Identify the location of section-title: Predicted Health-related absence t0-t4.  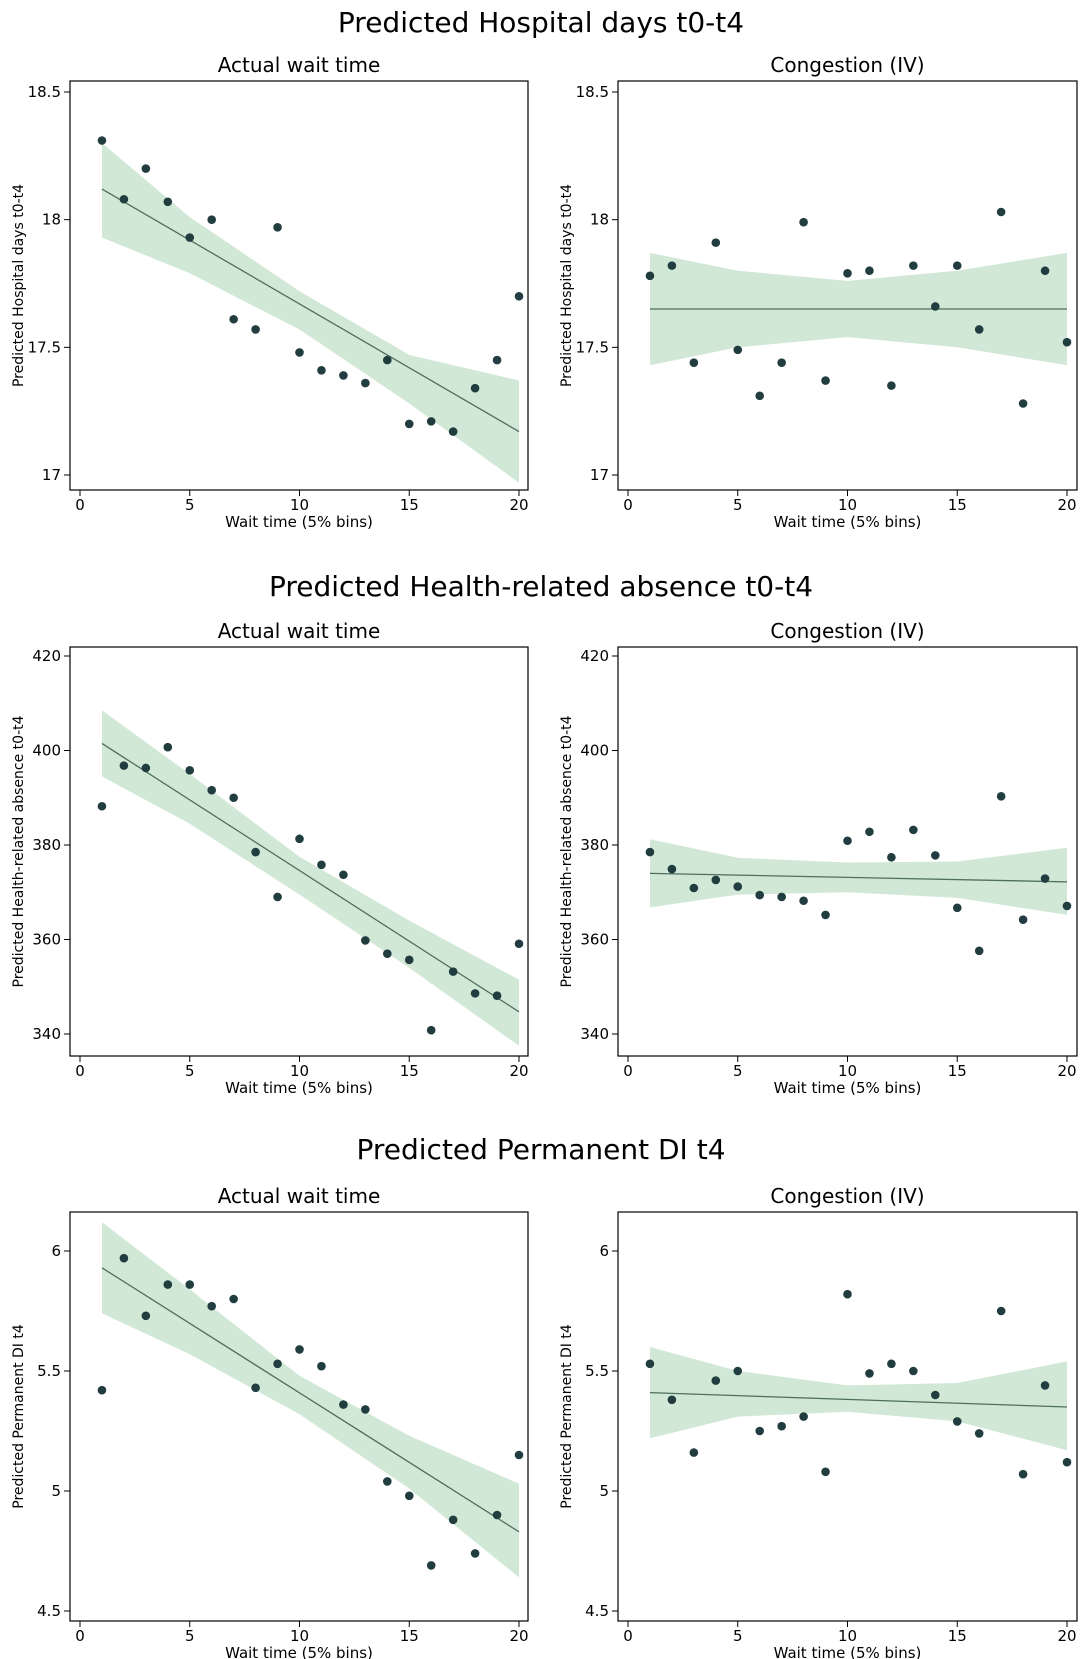
(541, 586).